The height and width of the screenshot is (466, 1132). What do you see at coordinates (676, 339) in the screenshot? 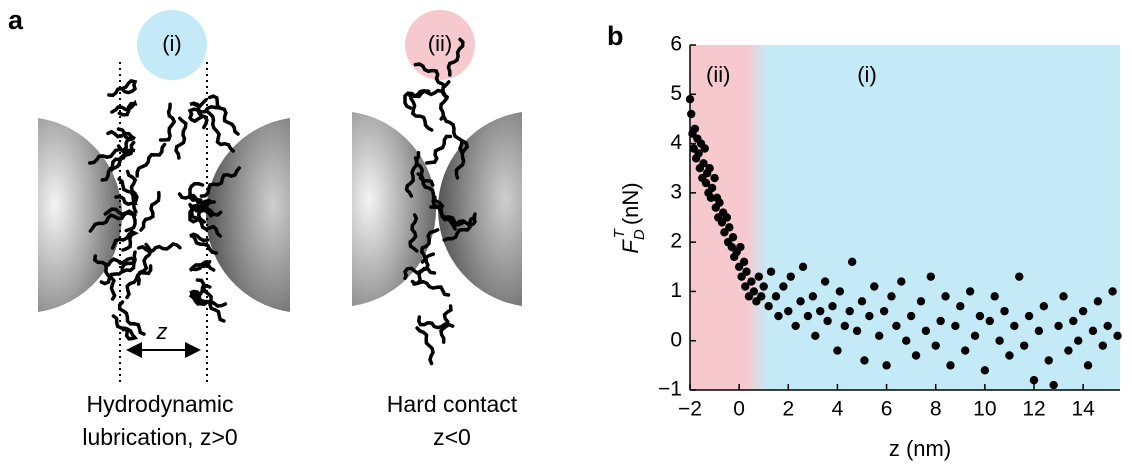
I see `y-tick-label: 0` at bounding box center [676, 339].